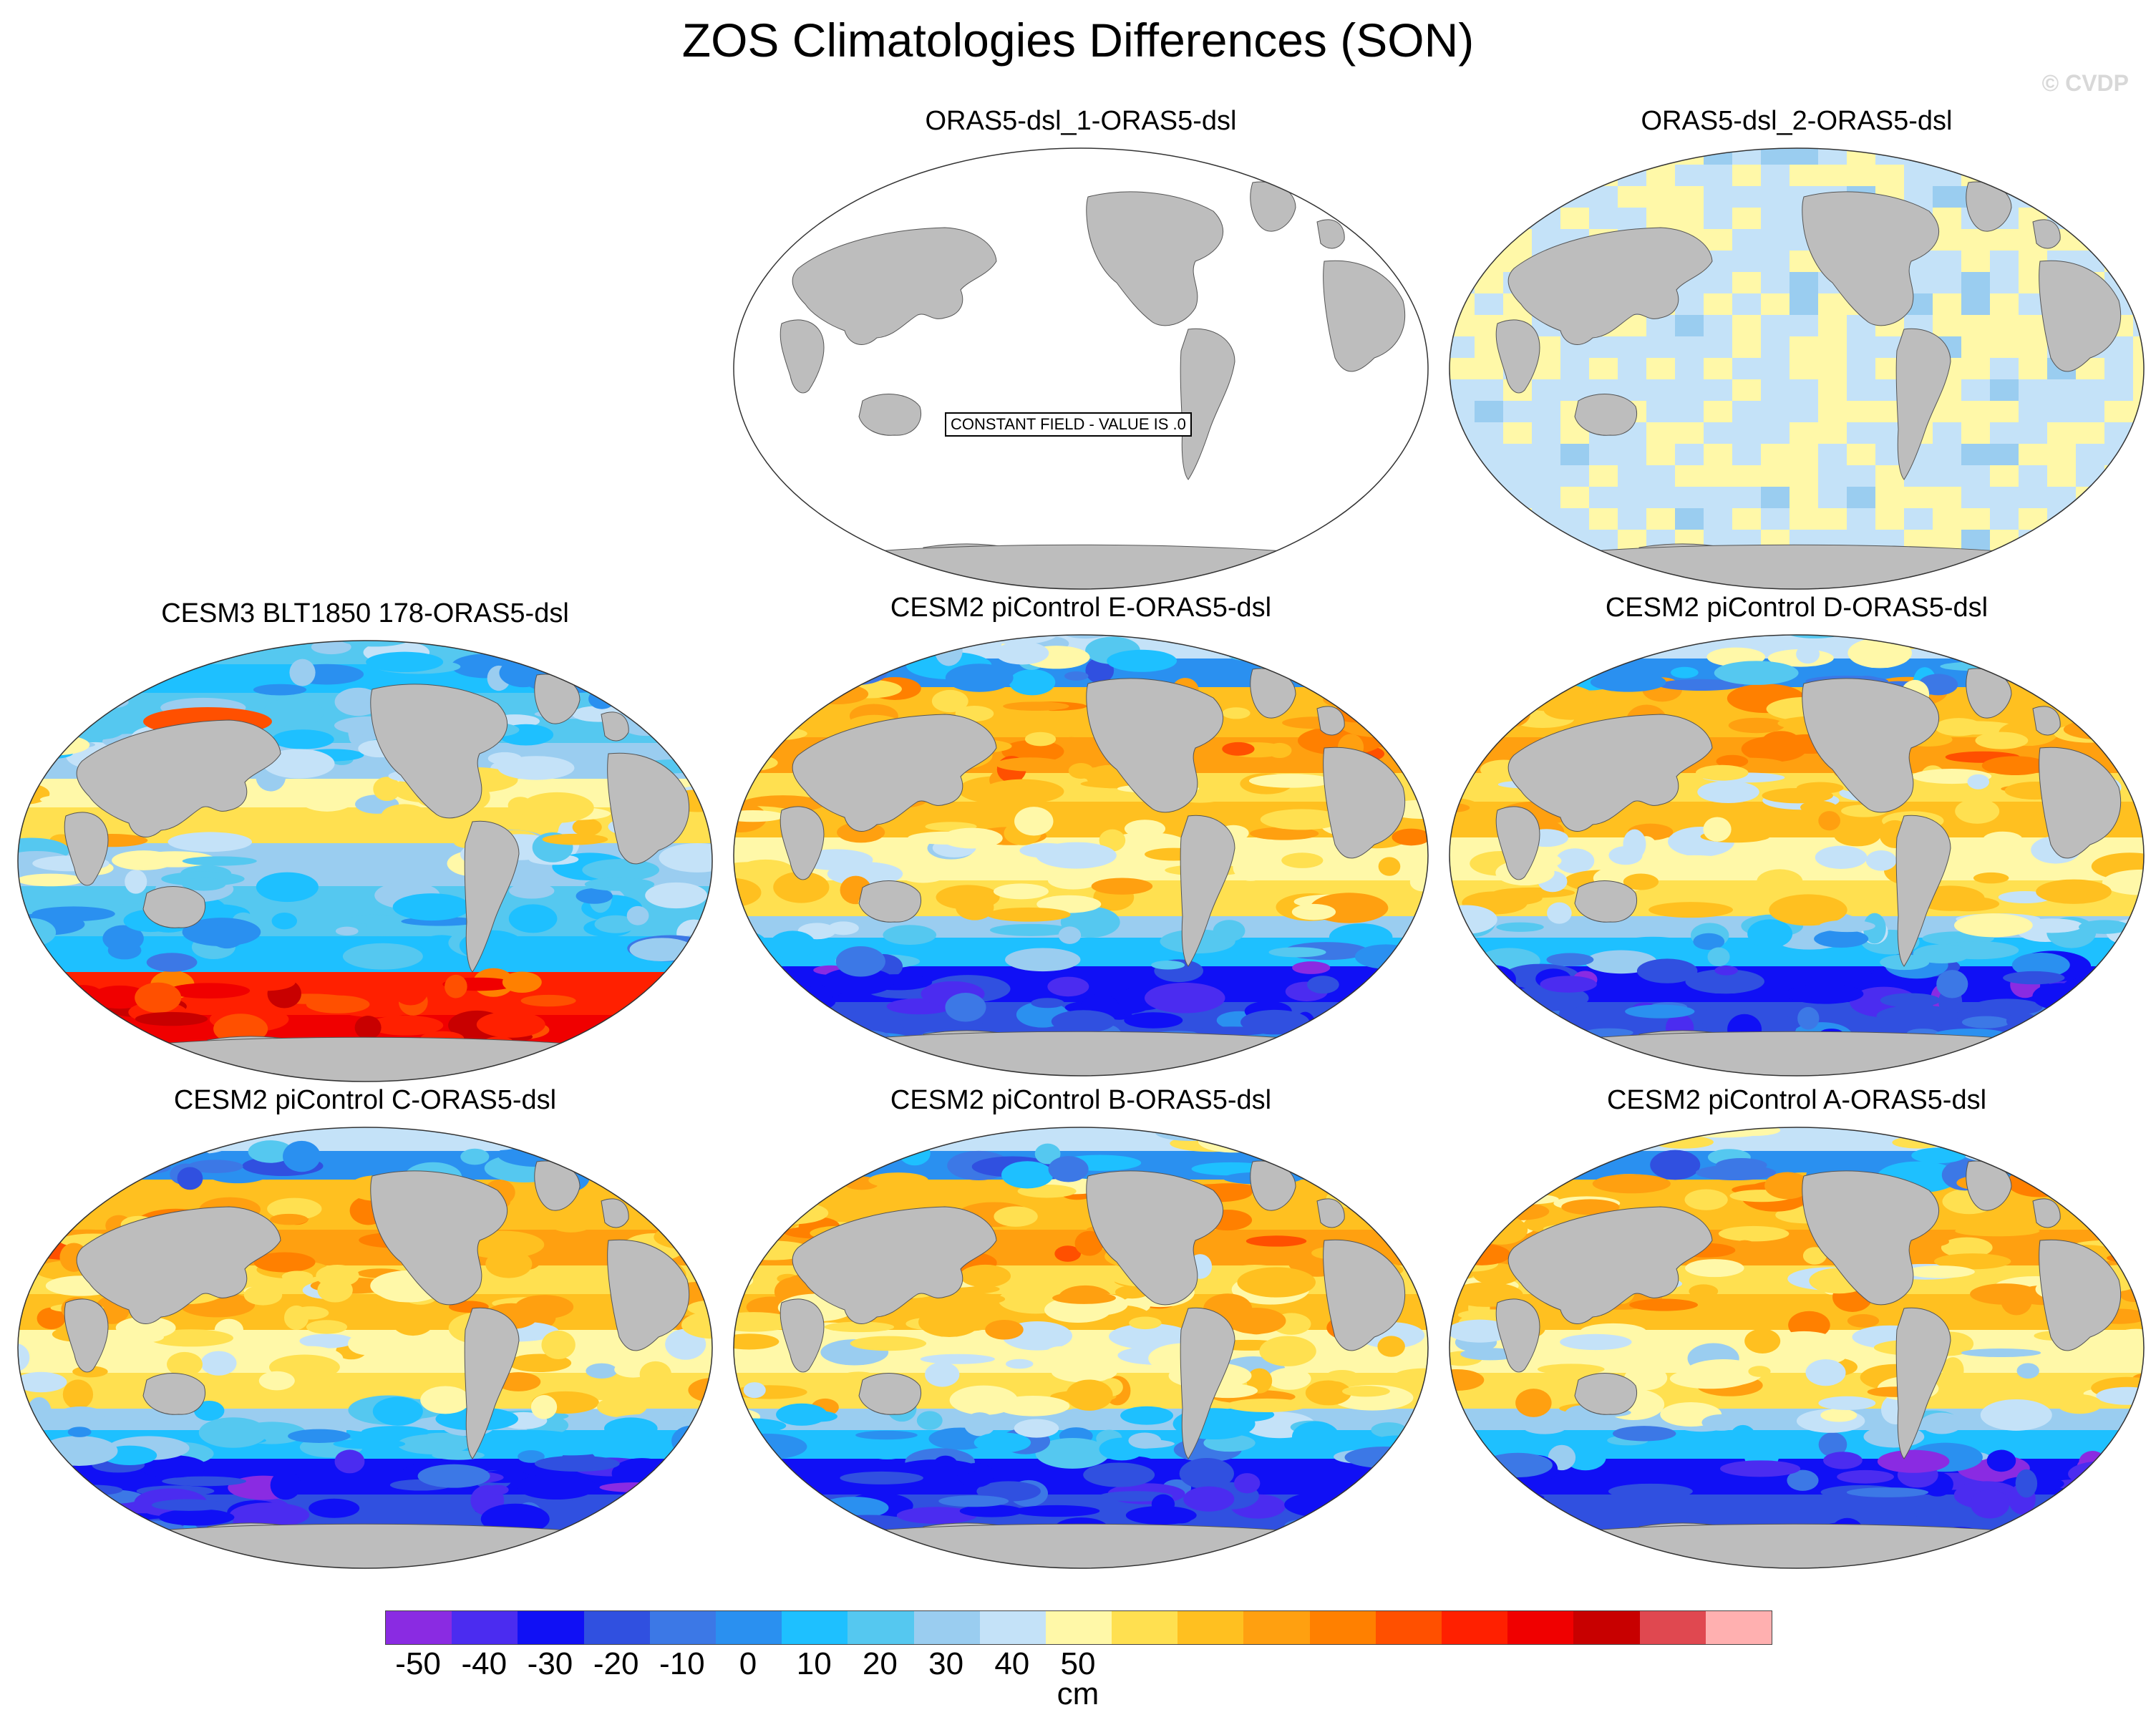 This screenshot has width=2156, height=1730. Describe the element at coordinates (1081, 121) in the screenshot. I see `panel-title: ORAS5-dsl_1-ORAS5-dsl` at that location.